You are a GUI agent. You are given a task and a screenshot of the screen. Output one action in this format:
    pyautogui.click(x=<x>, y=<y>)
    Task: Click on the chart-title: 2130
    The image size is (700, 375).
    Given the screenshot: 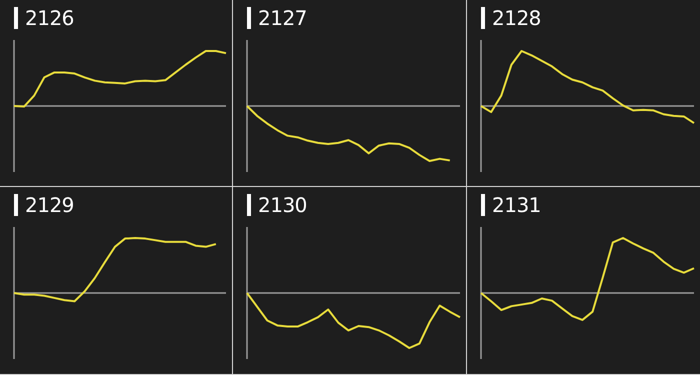 What is the action you would take?
    pyautogui.click(x=282, y=205)
    